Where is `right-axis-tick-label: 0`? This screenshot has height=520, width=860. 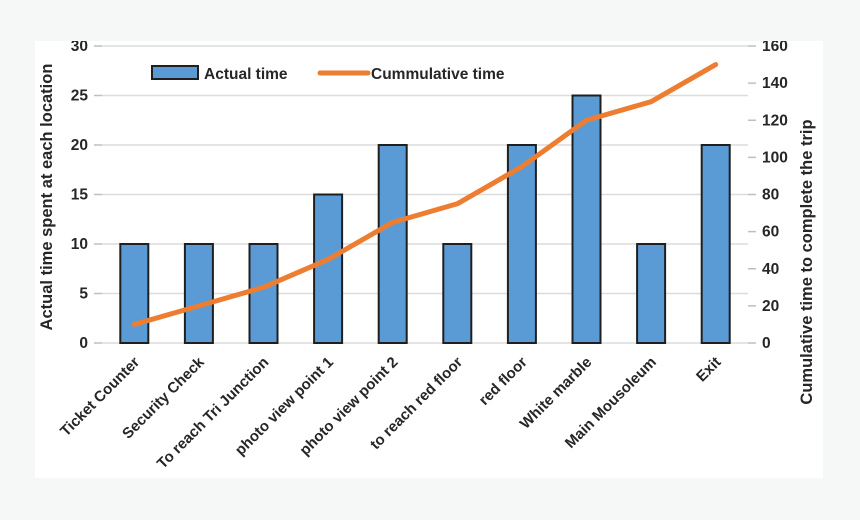 right-axis-tick-label: 0 is located at coordinates (766, 343).